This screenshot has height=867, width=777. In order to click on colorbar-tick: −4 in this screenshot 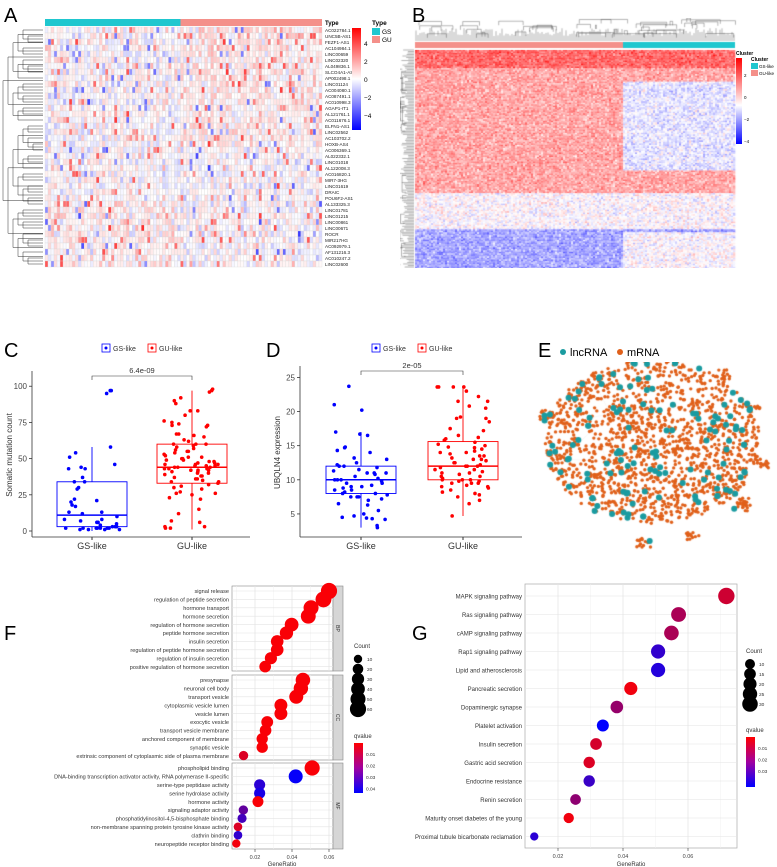, I will do `click(368, 116)`.